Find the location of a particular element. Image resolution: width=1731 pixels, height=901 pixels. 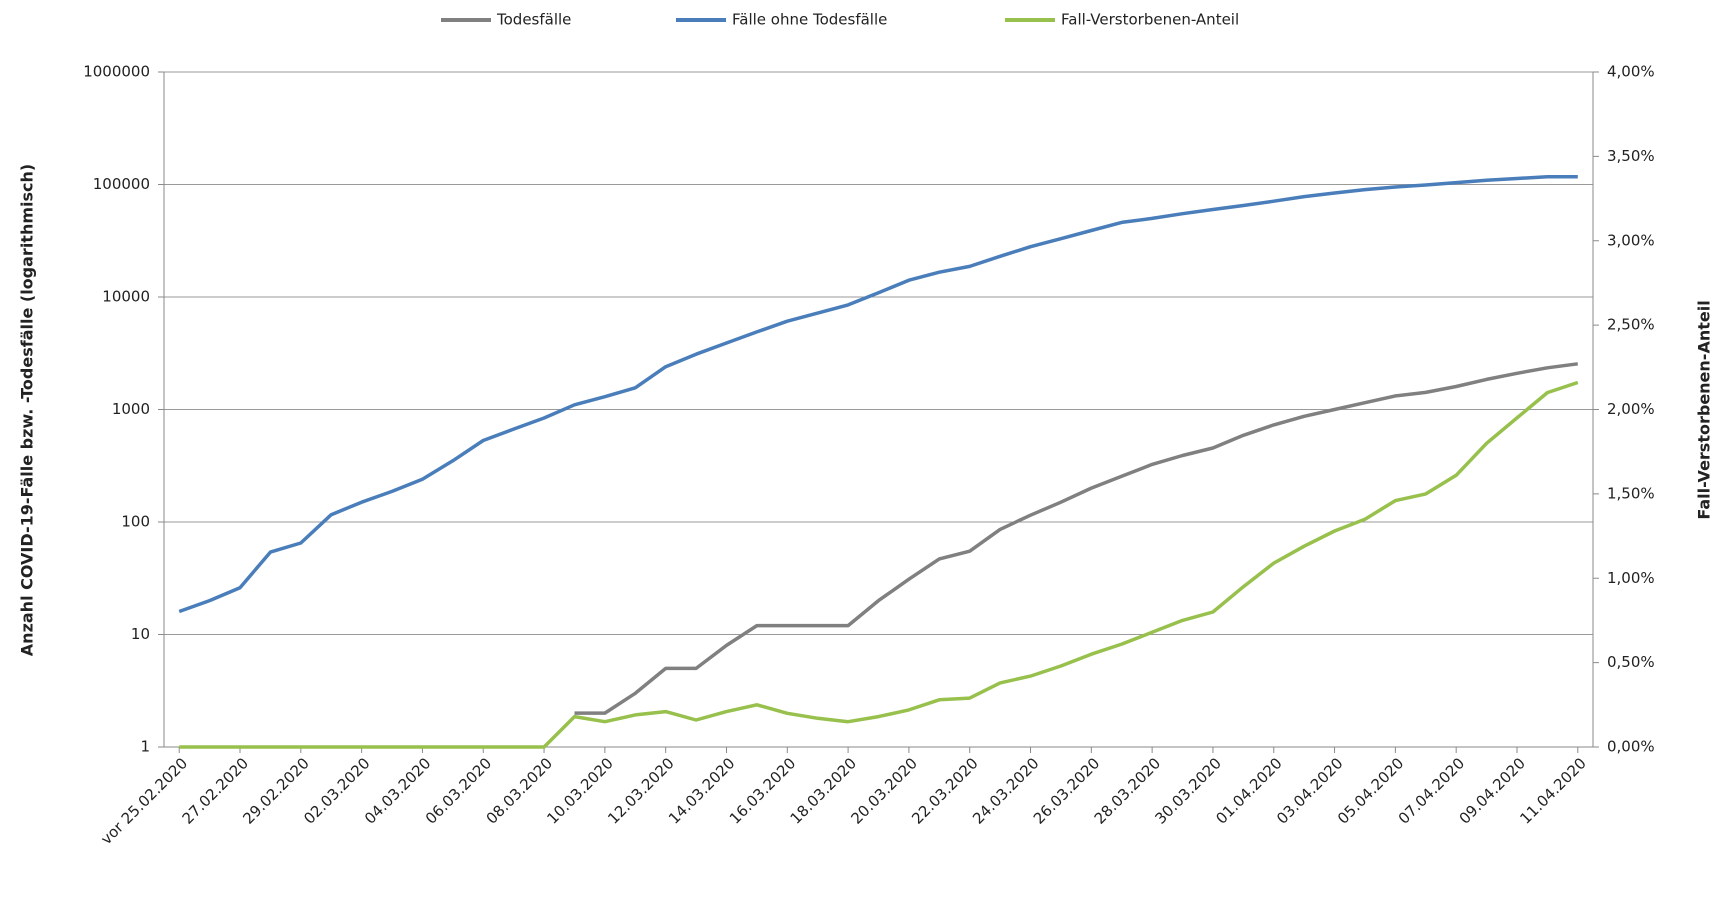

y-tick-label: 100000 is located at coordinates (121, 184).